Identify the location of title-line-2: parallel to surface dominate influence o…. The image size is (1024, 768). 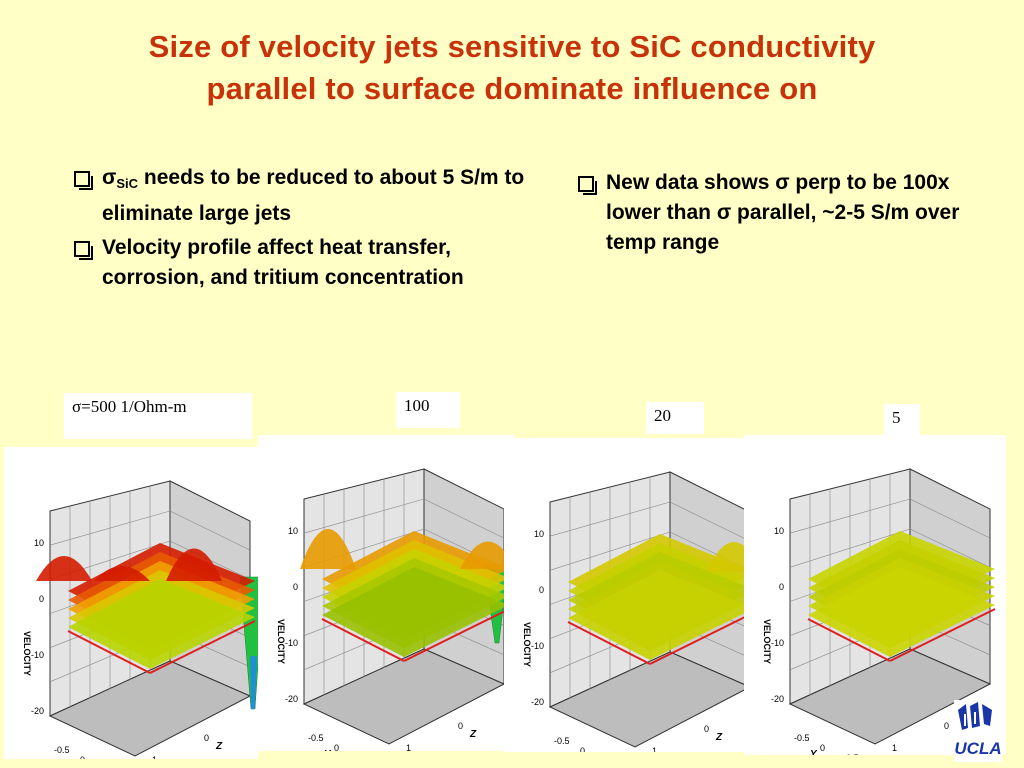
(512, 88).